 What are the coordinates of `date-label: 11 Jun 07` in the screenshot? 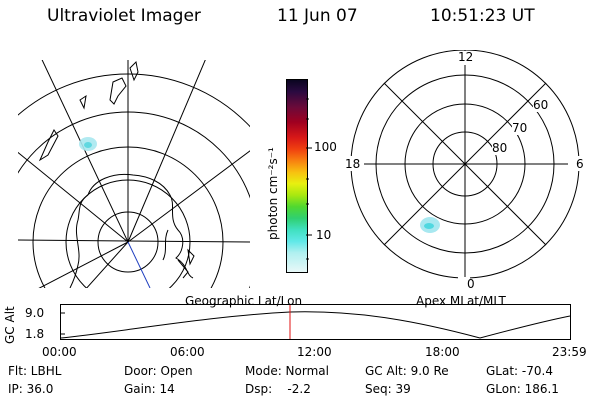 It's located at (317, 16).